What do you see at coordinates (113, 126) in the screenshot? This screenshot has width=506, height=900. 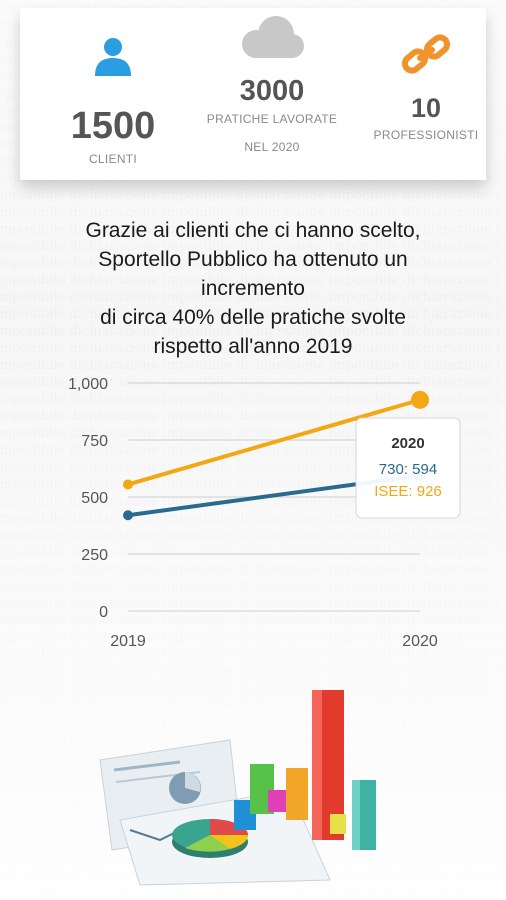 I see `stat-clienti-value: 1500` at bounding box center [113, 126].